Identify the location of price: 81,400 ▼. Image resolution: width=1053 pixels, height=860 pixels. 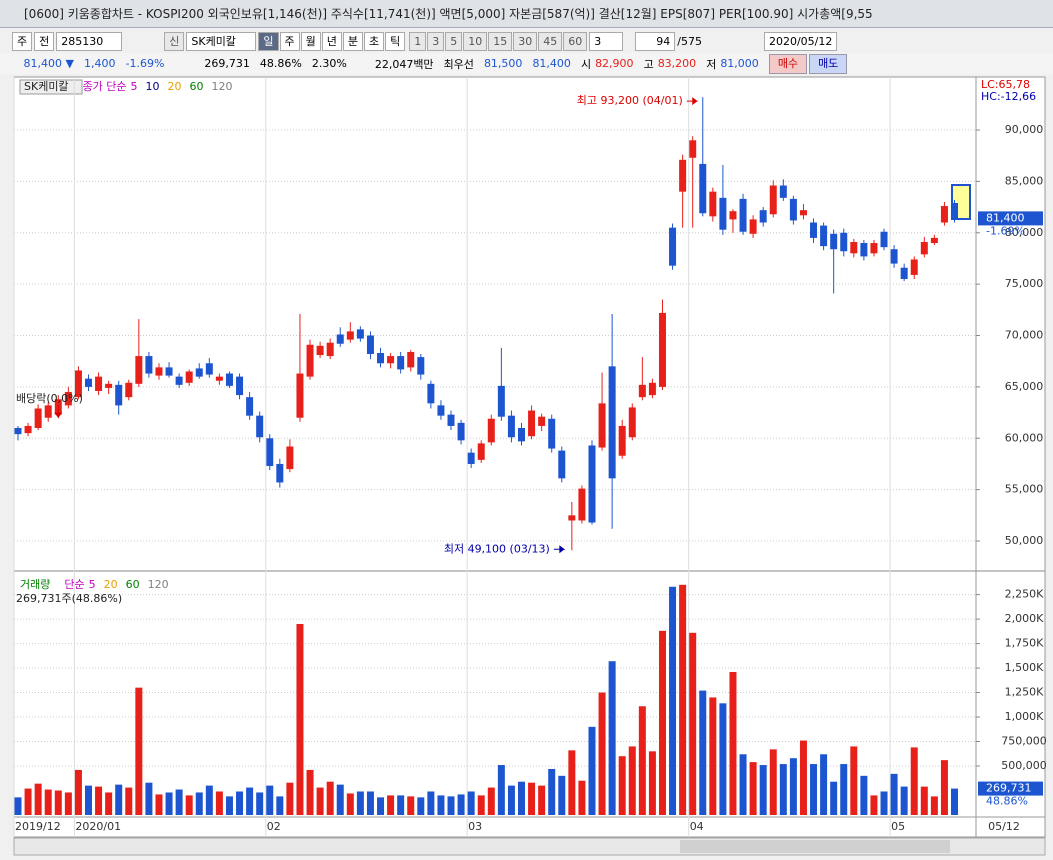
(48, 63).